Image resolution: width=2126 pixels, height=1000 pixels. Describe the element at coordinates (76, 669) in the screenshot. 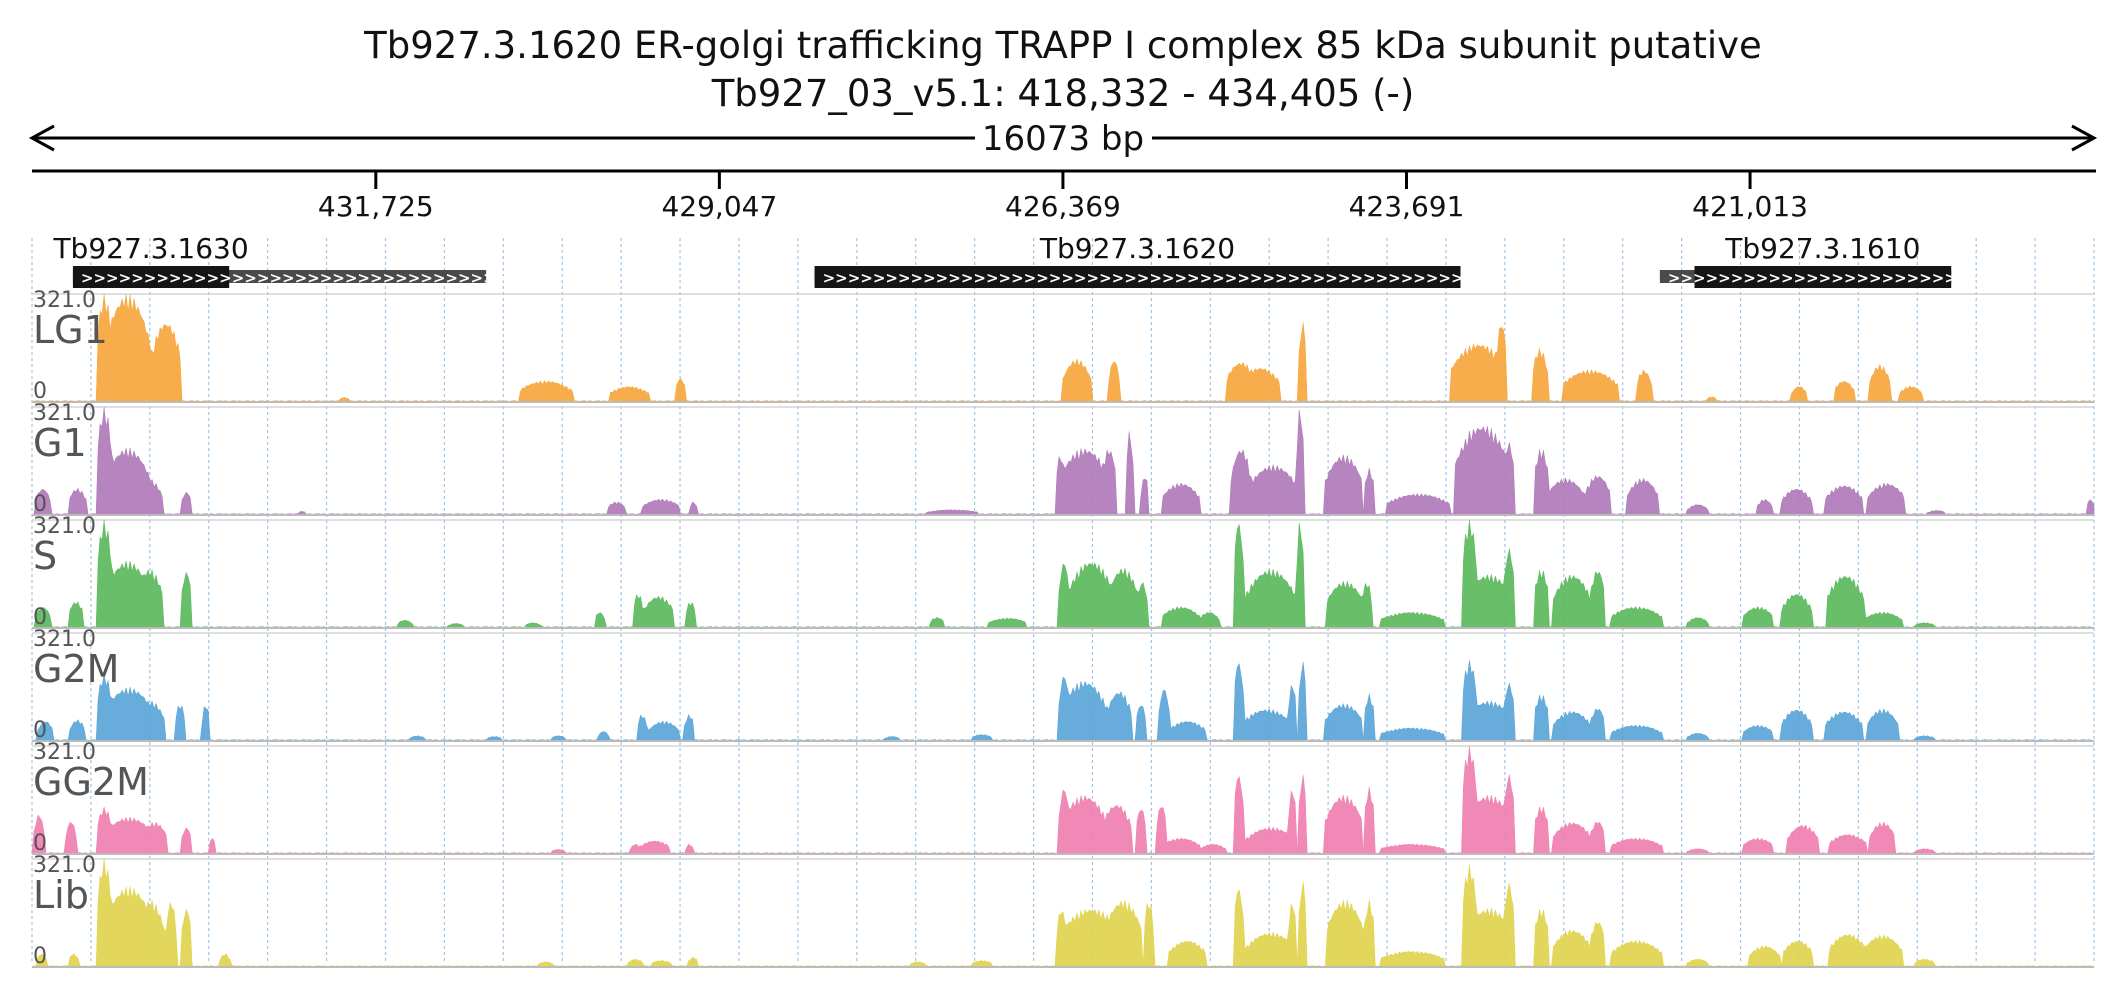

I see `track-name-label: G2M` at that location.